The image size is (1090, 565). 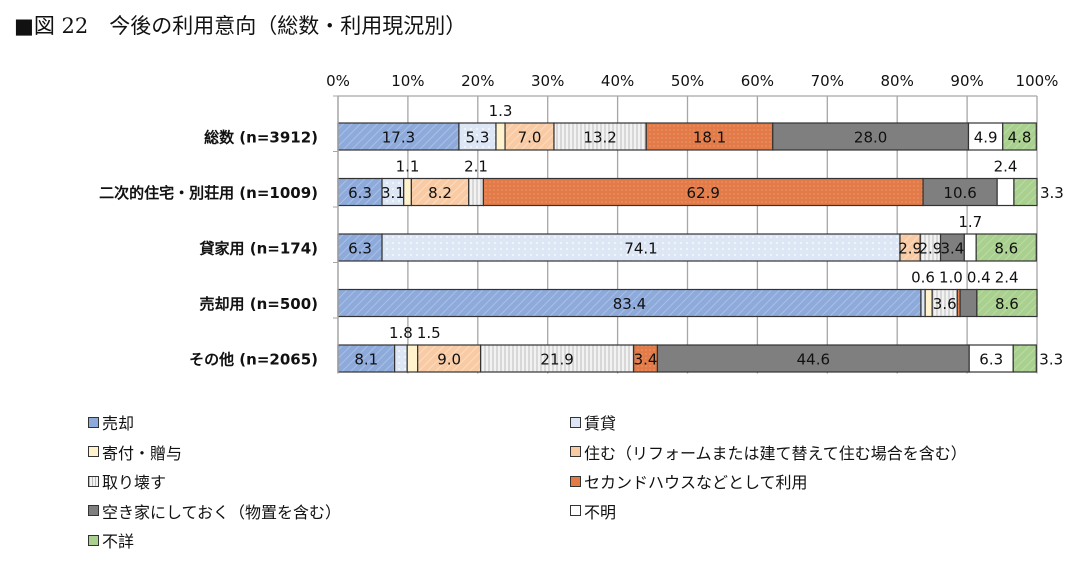 What do you see at coordinates (214, 511) in the screenshot?
I see `legend-item: 空き家にしておく（物置を含む）` at bounding box center [214, 511].